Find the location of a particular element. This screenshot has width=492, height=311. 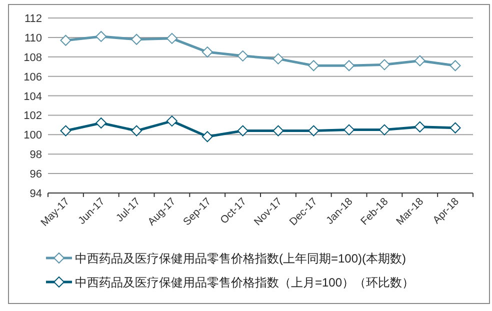

y-tick-label: 112 is located at coordinates (33, 19).